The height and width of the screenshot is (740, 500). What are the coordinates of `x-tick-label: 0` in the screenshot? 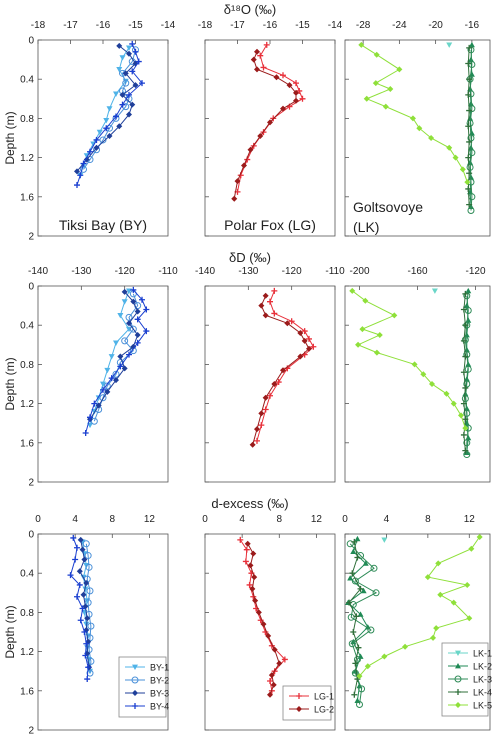 It's located at (345, 519).